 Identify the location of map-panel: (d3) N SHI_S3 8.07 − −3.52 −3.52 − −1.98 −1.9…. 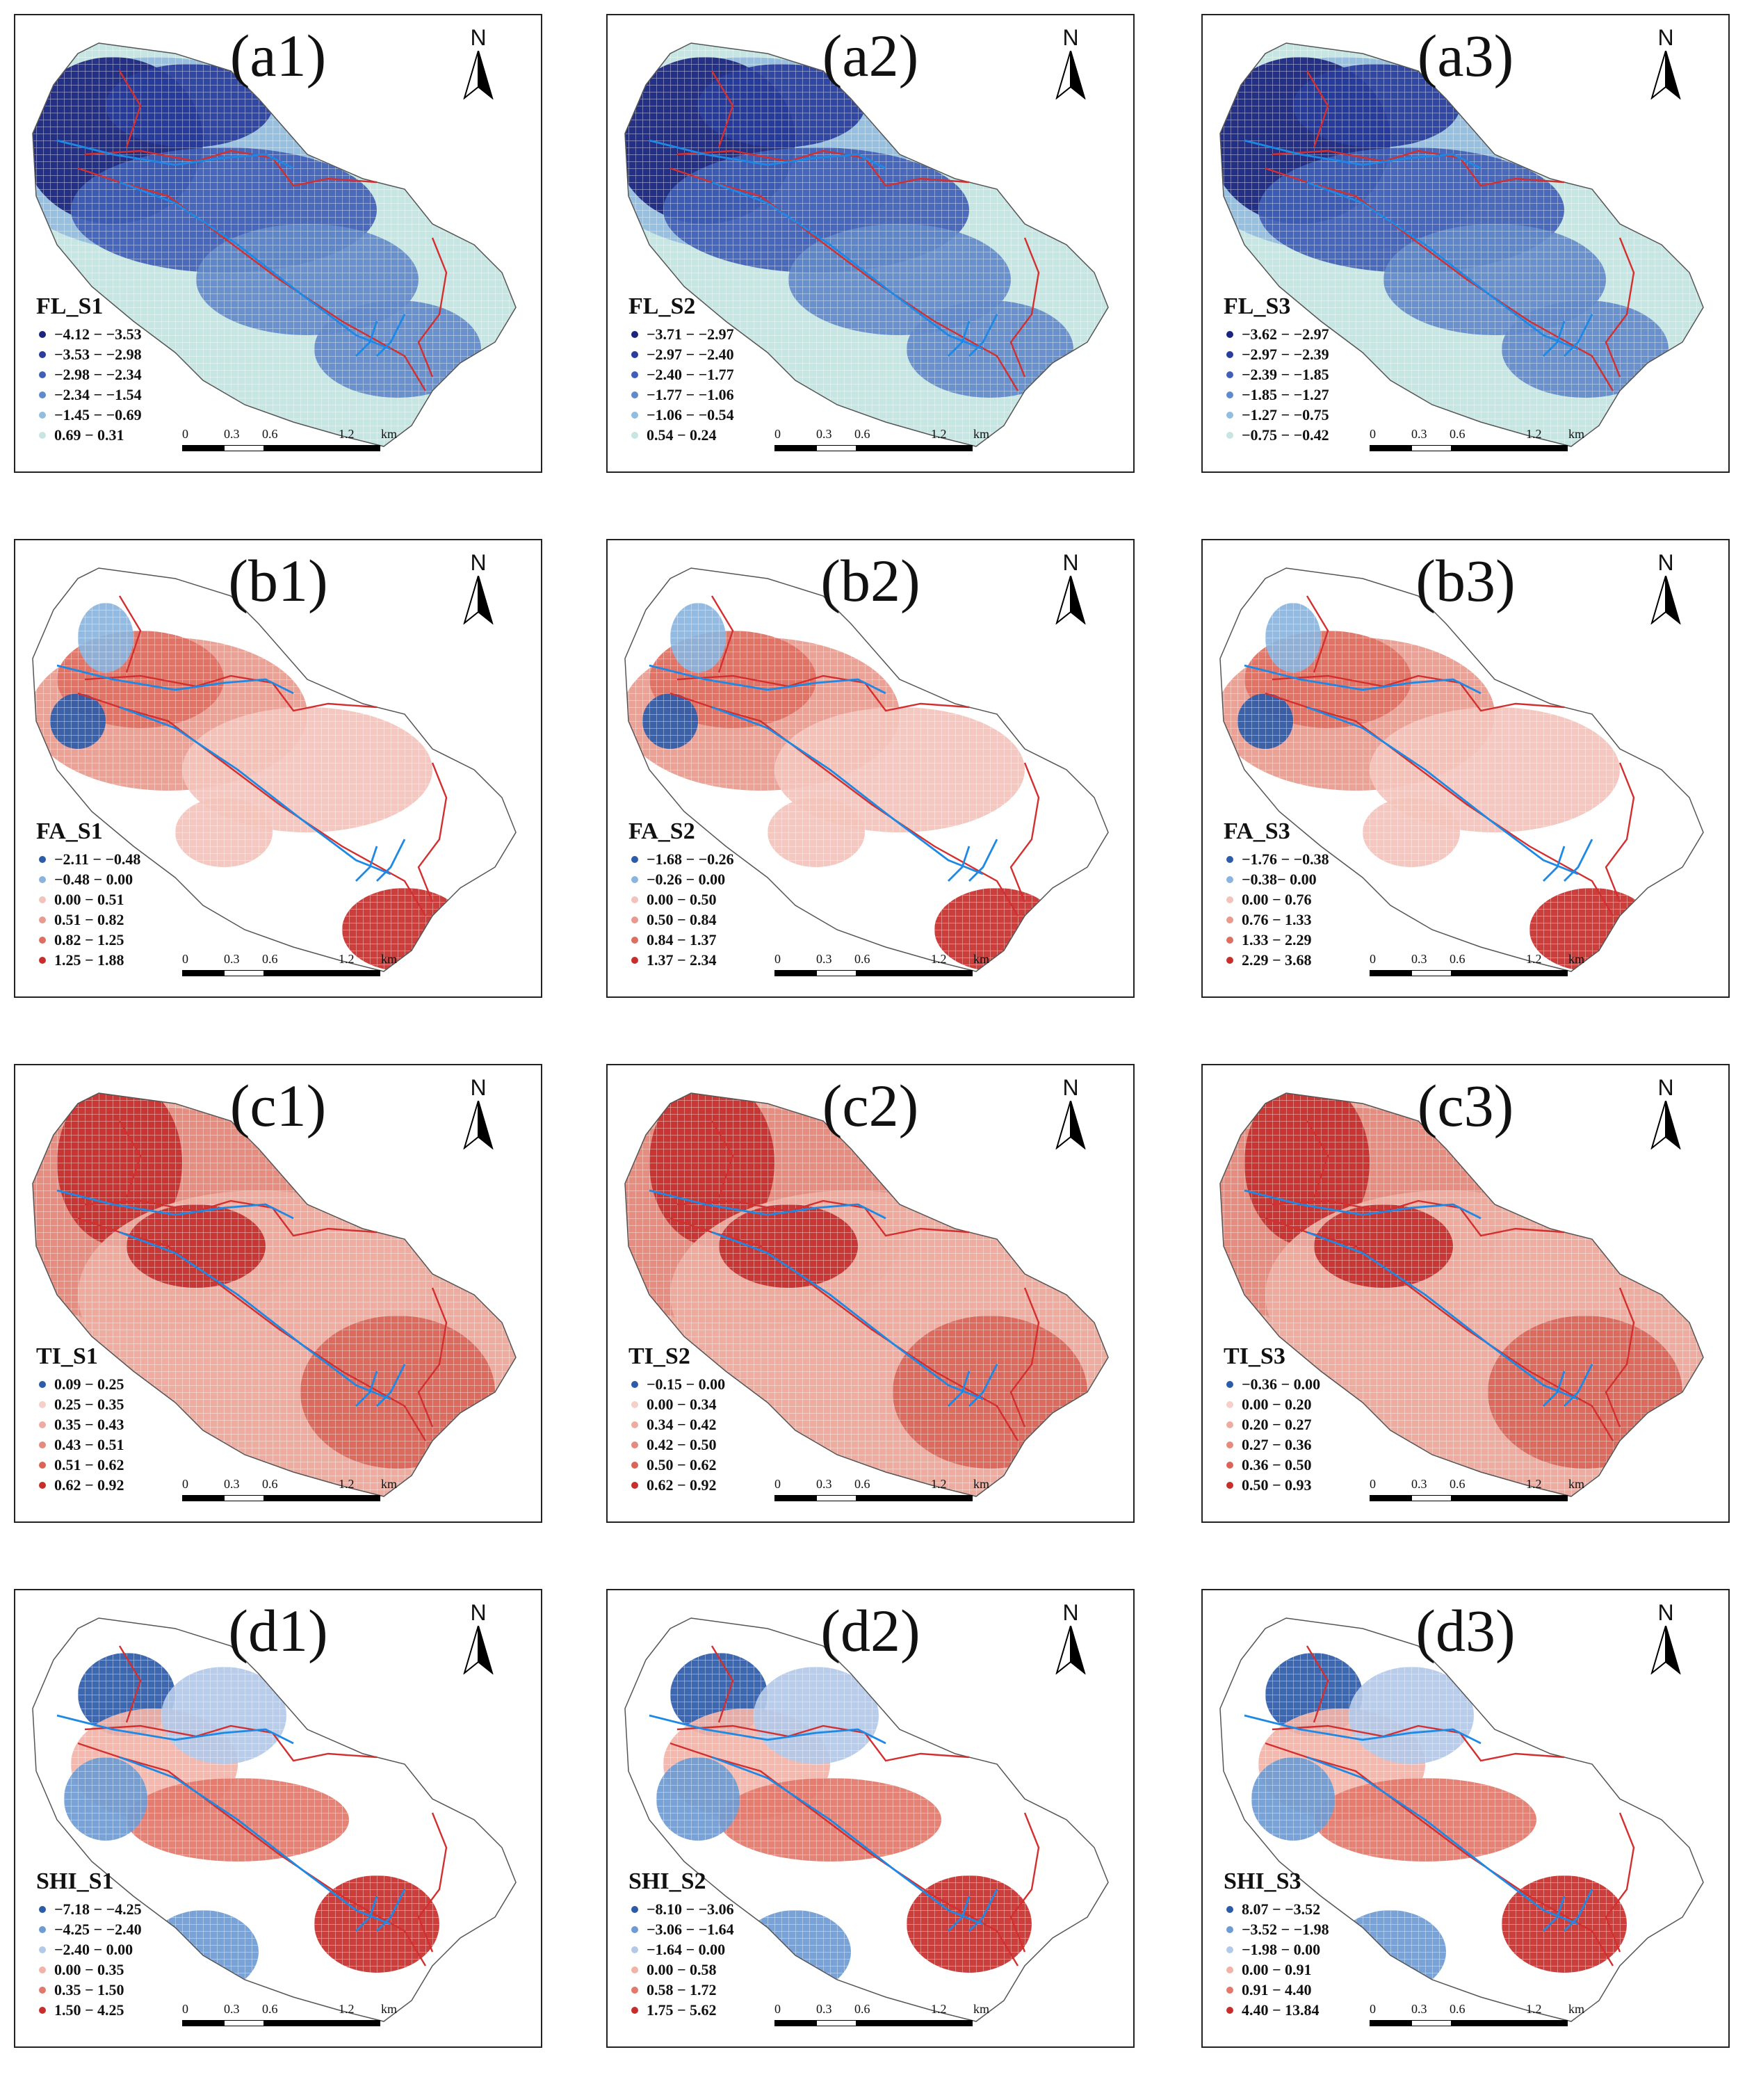
(1466, 1818).